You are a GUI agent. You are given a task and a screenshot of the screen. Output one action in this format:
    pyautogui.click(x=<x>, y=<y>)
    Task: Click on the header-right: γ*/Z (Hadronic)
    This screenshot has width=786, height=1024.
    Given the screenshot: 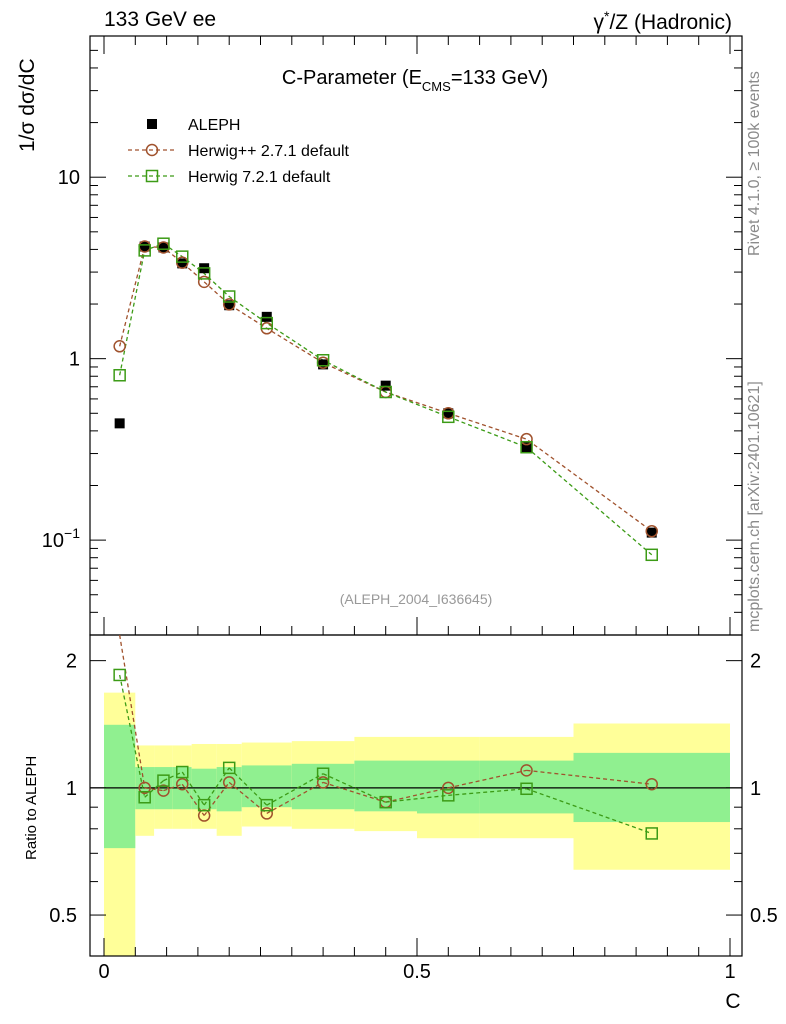 What is the action you would take?
    pyautogui.click(x=663, y=21)
    